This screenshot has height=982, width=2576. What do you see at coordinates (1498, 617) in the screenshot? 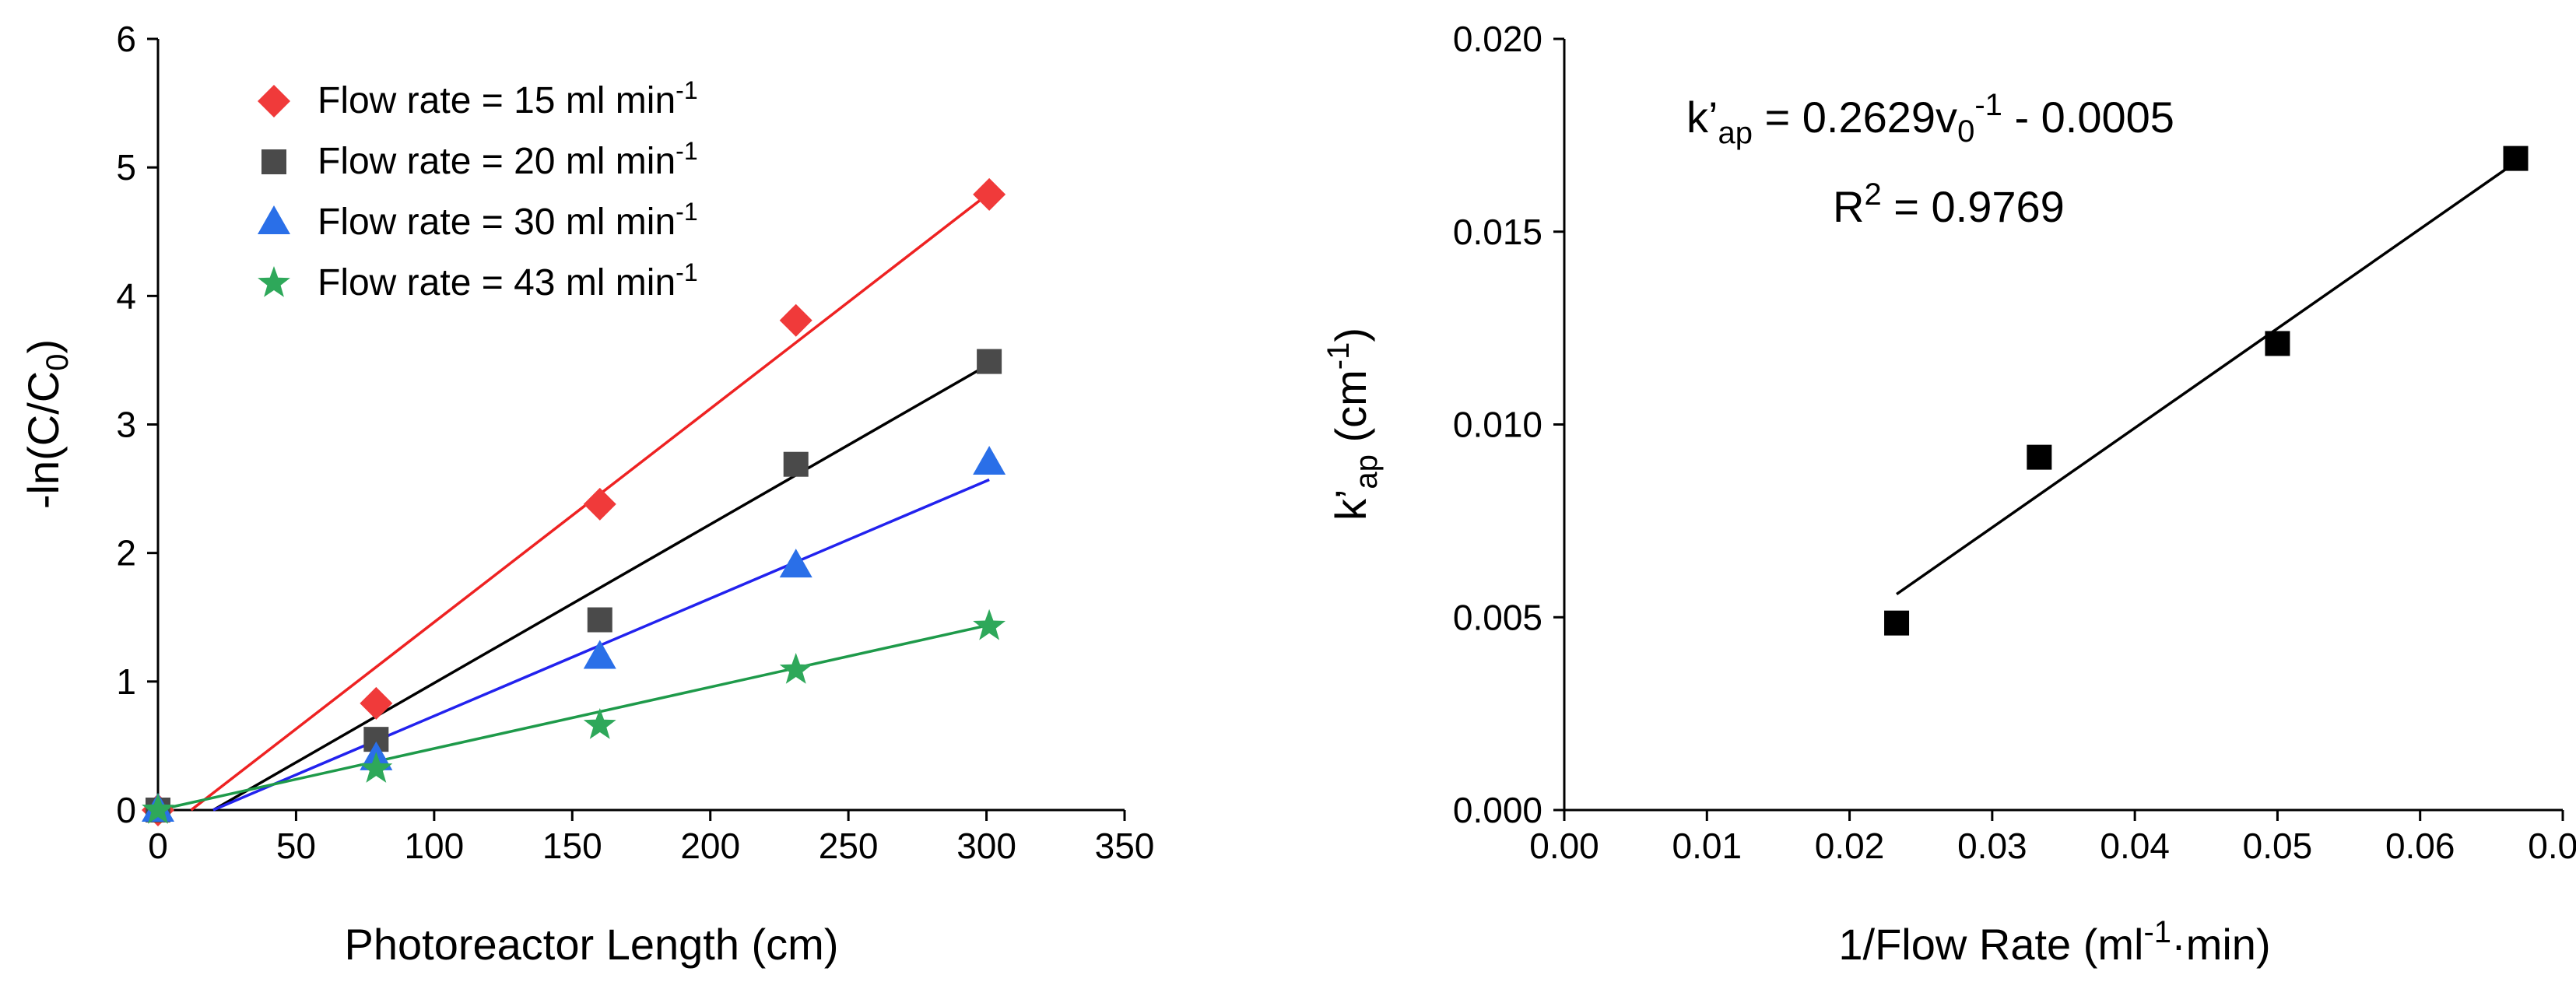
I see `right-y-tick-label: 0.005` at bounding box center [1498, 617].